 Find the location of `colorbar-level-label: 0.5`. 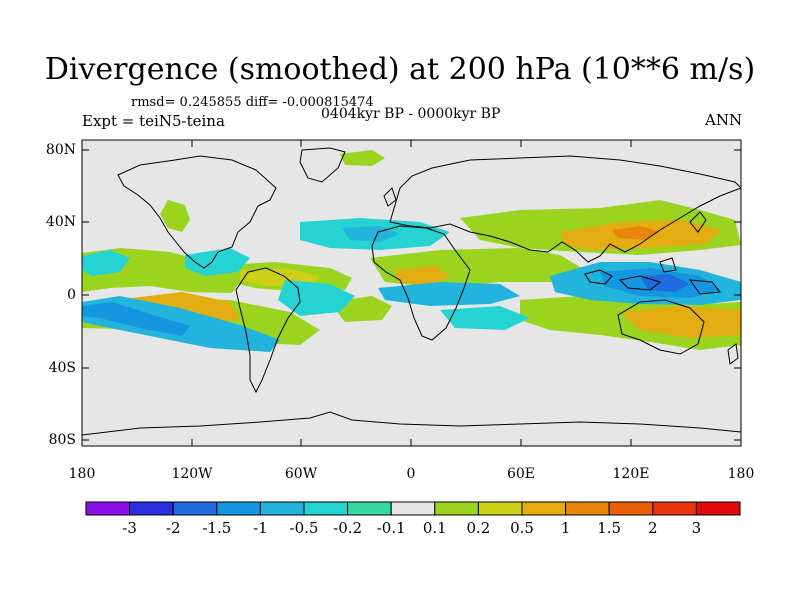

colorbar-level-label: 0.5 is located at coordinates (522, 528).